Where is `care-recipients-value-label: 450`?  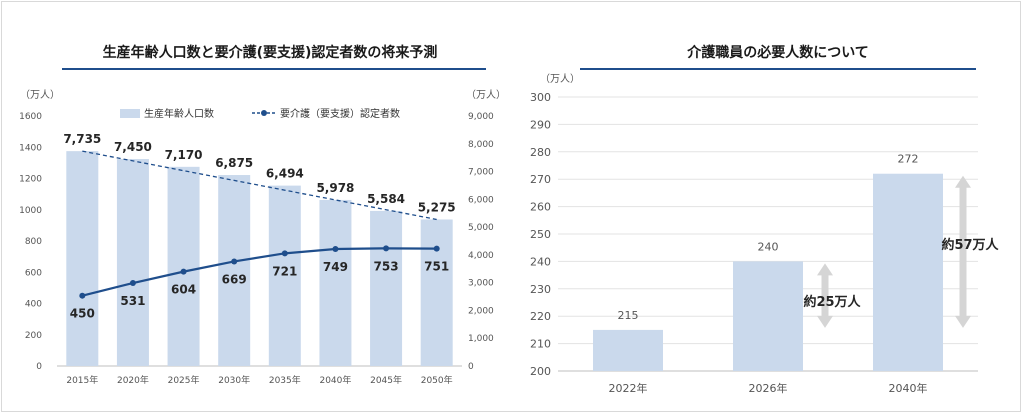
care-recipients-value-label: 450 is located at coordinates (82, 314).